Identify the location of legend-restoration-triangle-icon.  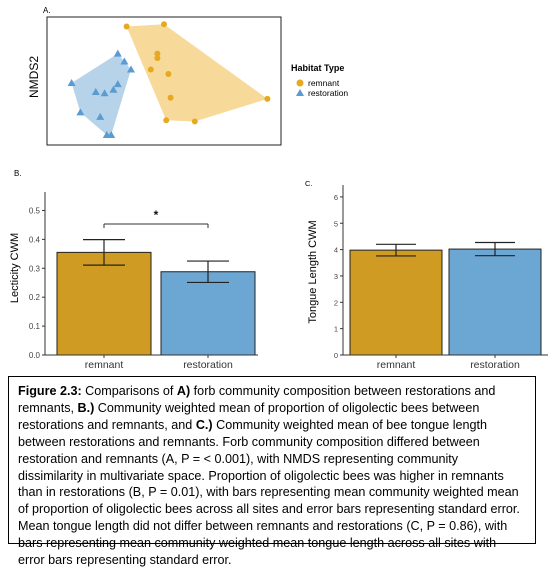
(300, 92).